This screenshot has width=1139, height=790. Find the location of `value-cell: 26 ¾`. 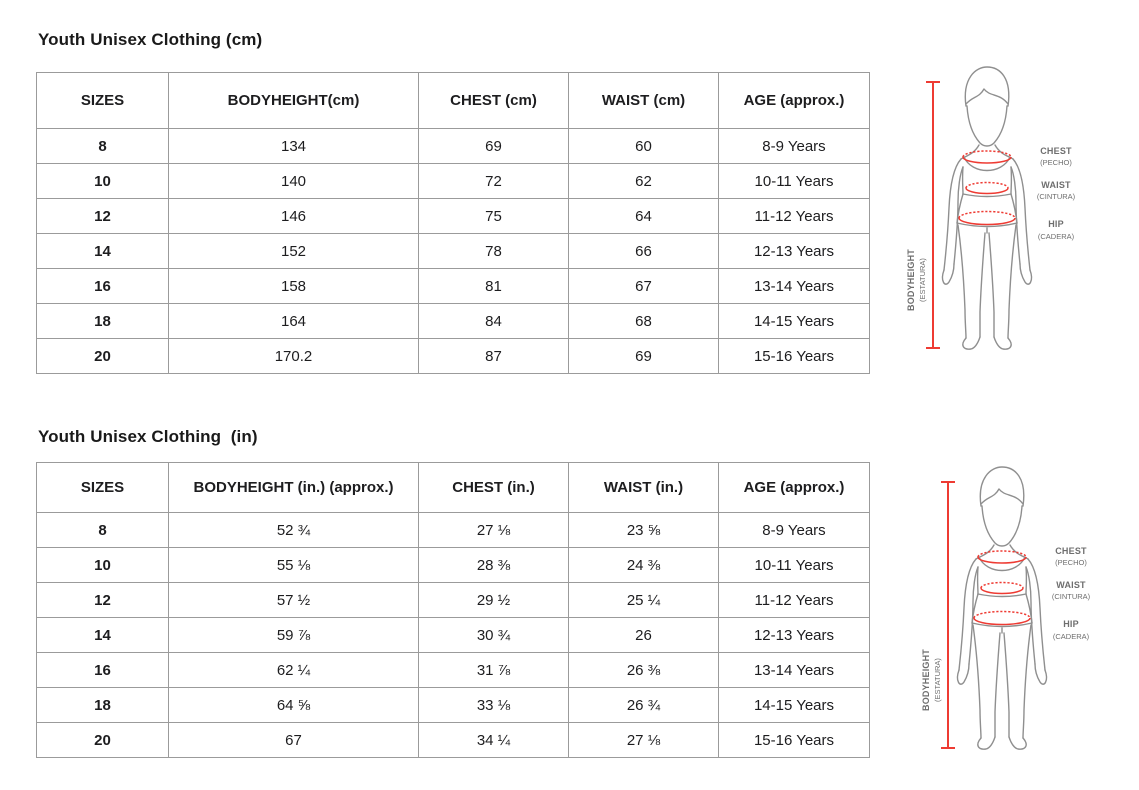

value-cell: 26 ¾ is located at coordinates (643, 705).